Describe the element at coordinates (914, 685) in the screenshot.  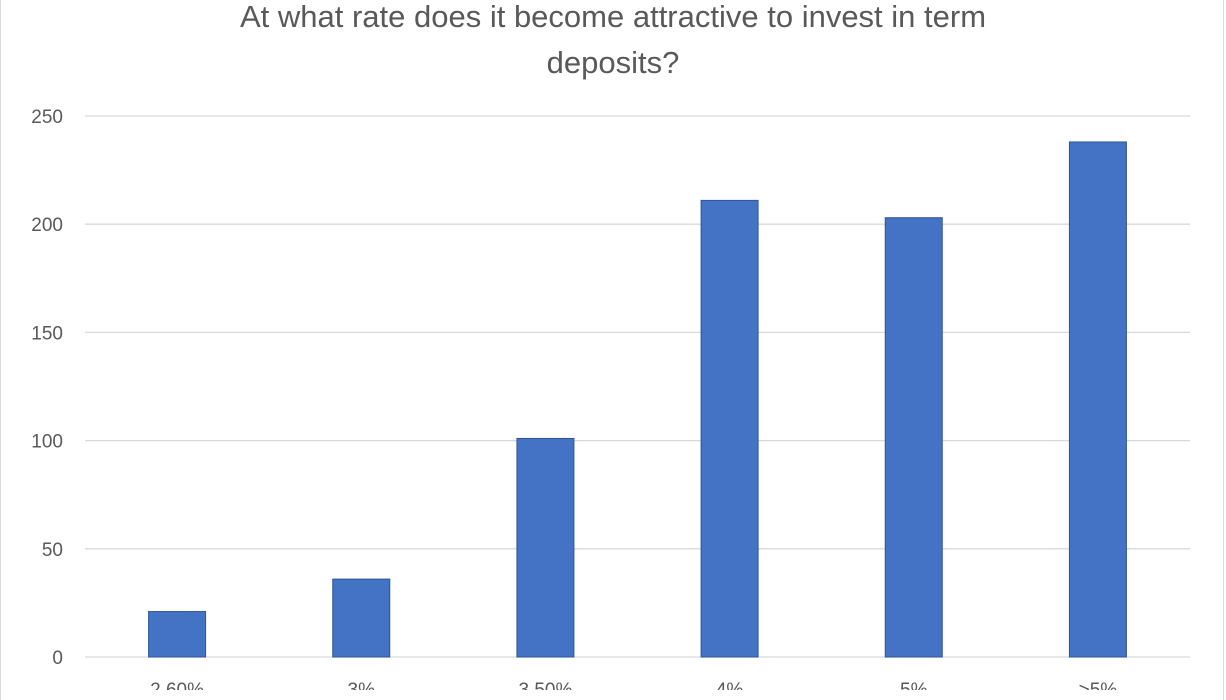
I see `x-tick-label: 5%` at that location.